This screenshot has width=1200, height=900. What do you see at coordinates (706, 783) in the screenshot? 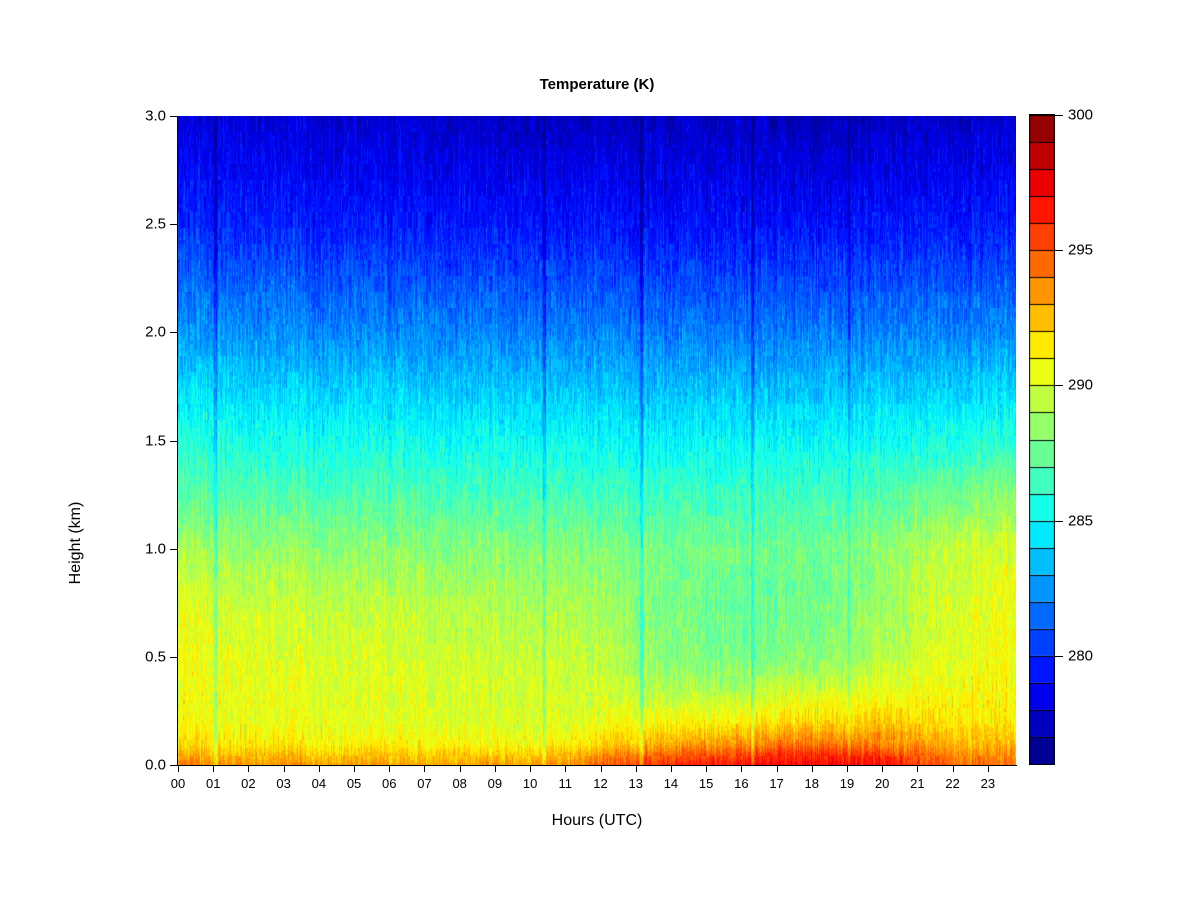
I see `x-tick-label: 15` at bounding box center [706, 783].